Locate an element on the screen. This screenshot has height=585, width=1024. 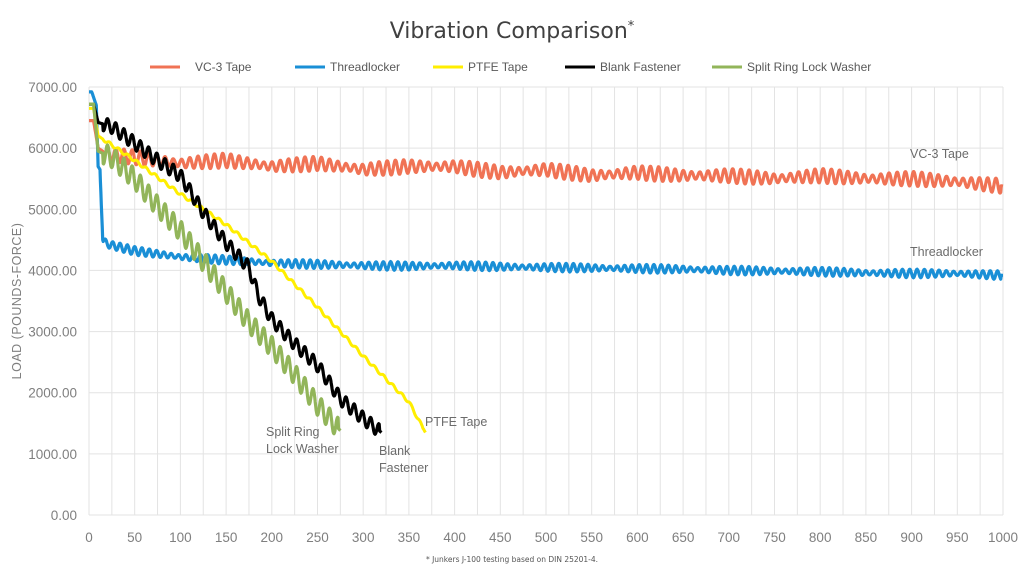
annotation-split-ring-lock-washer: Split Ring Lock Washer is located at coordinates (302, 440).